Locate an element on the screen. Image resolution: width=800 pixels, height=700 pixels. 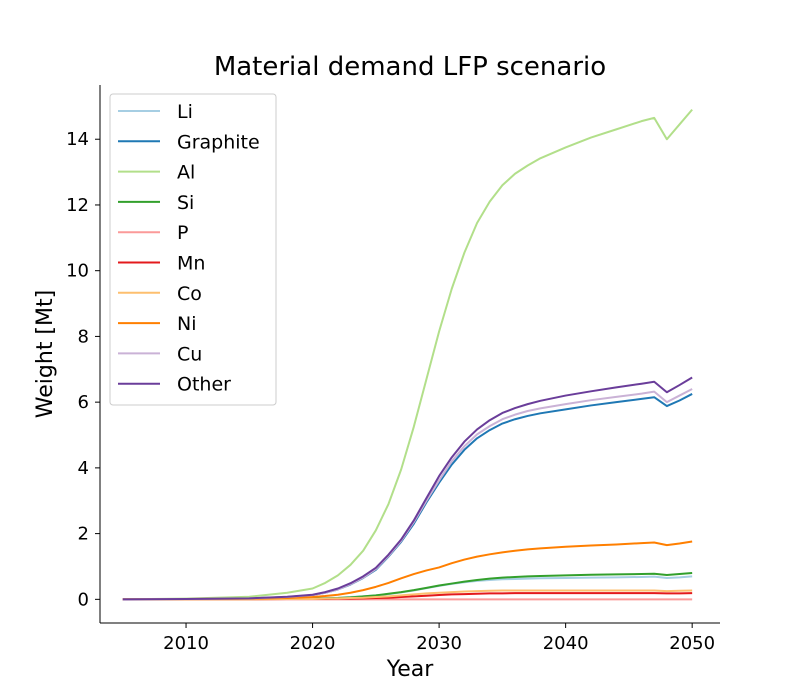
y-tick-label: 12 is located at coordinates (77, 205).